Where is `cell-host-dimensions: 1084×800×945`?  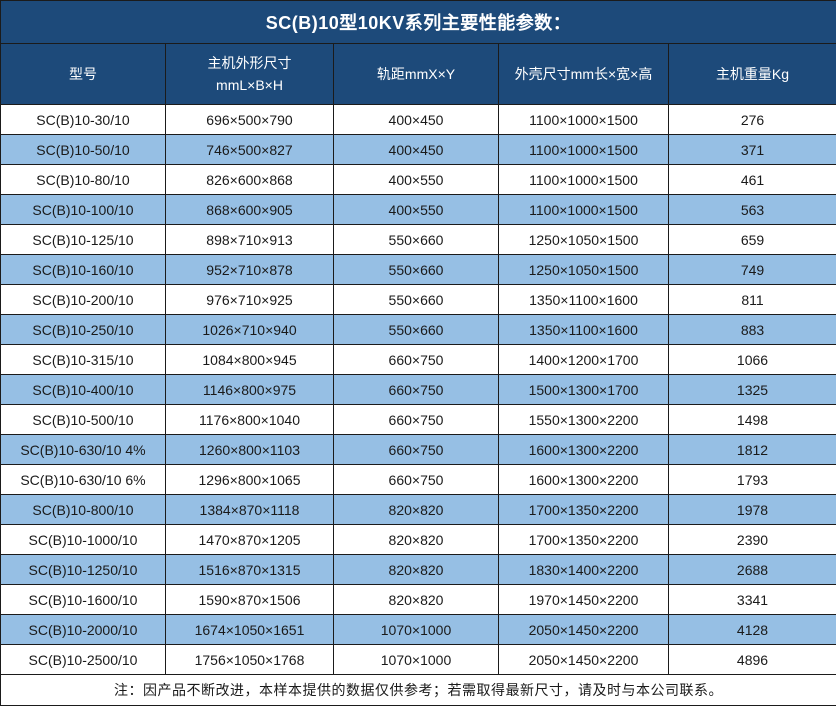
cell-host-dimensions: 1084×800×945 is located at coordinates (250, 360).